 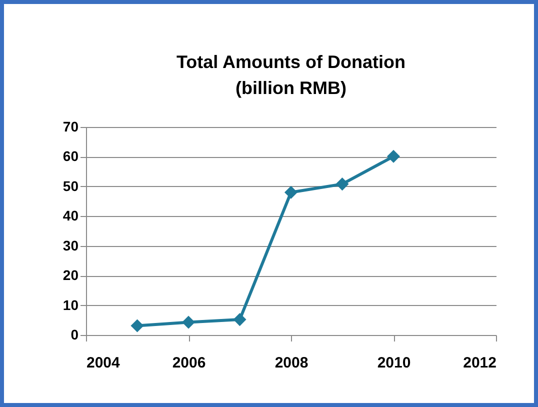 I want to click on y-tick-label: 20, so click(x=70, y=275).